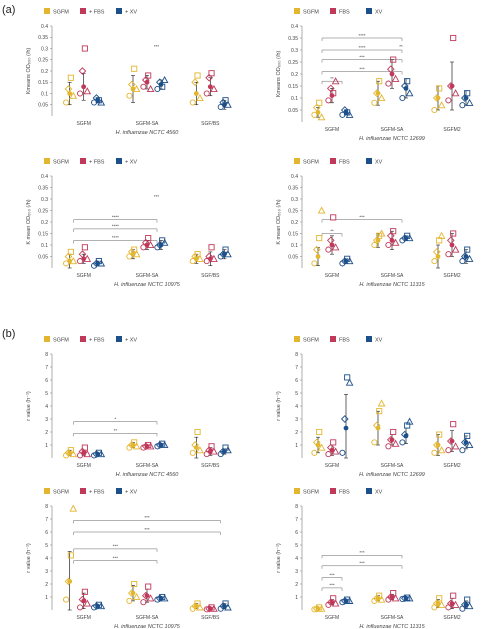 This screenshot has height=629, width=500. What do you see at coordinates (97, 163) in the screenshot?
I see `legend-label-2-1: + FBS` at bounding box center [97, 163].